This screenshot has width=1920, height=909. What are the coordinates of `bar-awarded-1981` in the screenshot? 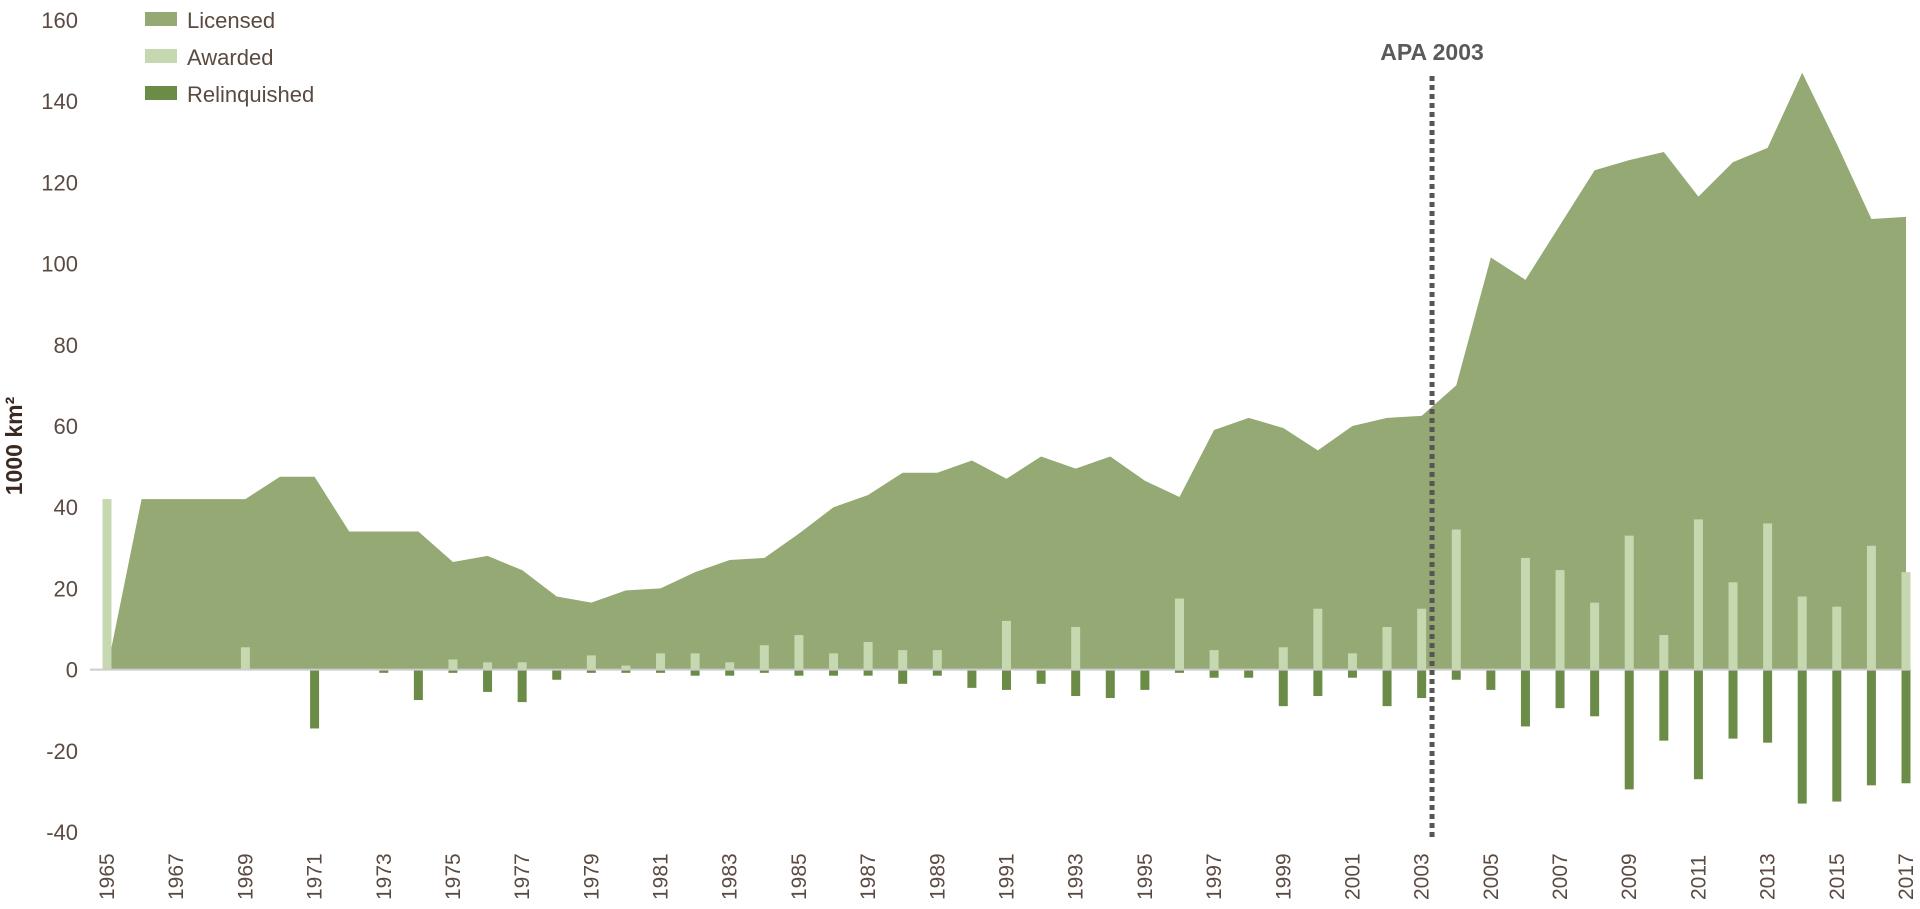 It's located at (661, 661).